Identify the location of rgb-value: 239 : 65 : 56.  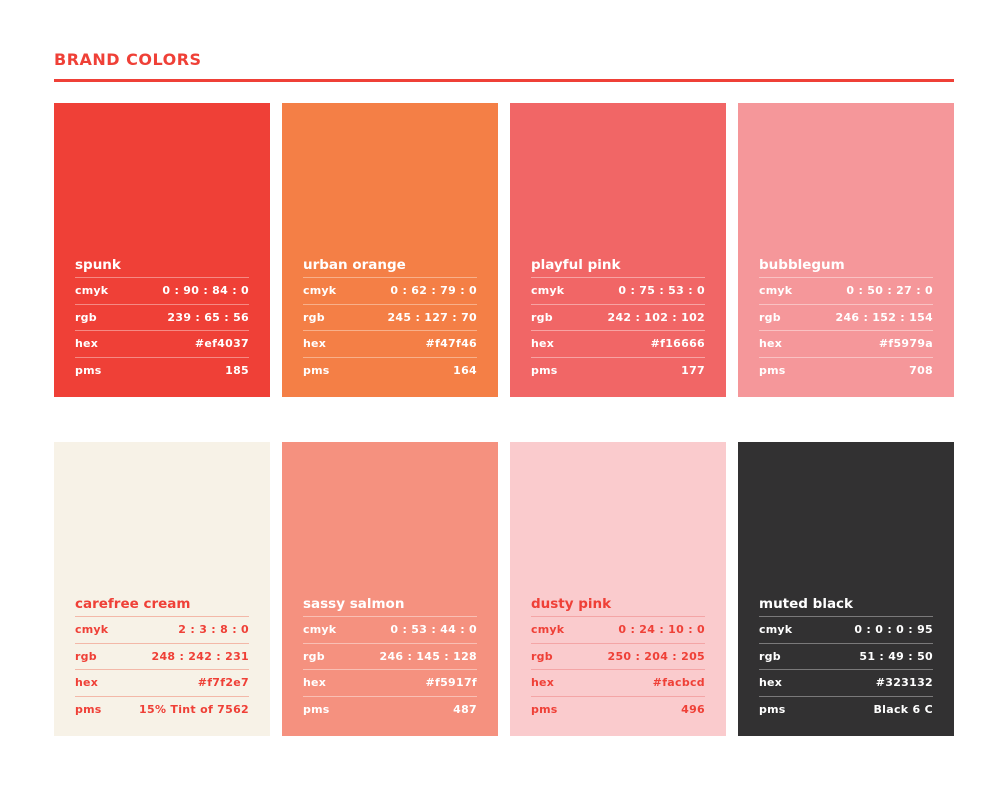
(208, 317).